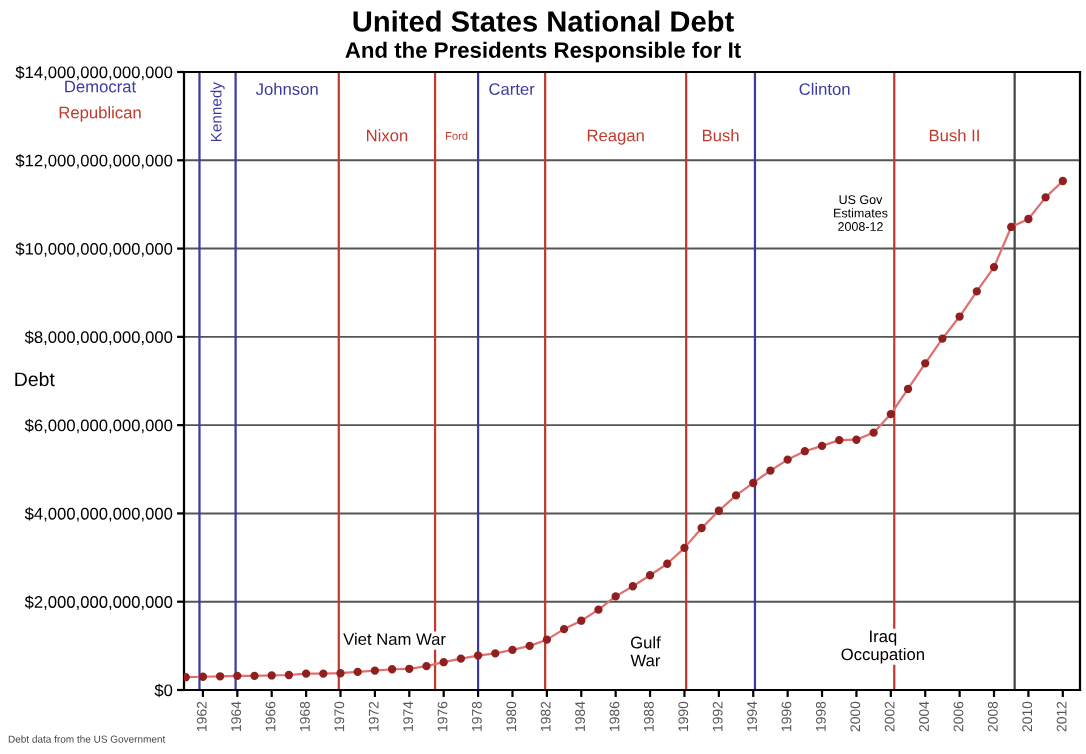 This screenshot has width=1086, height=754. What do you see at coordinates (100, 86) in the screenshot?
I see `text: Democrat` at bounding box center [100, 86].